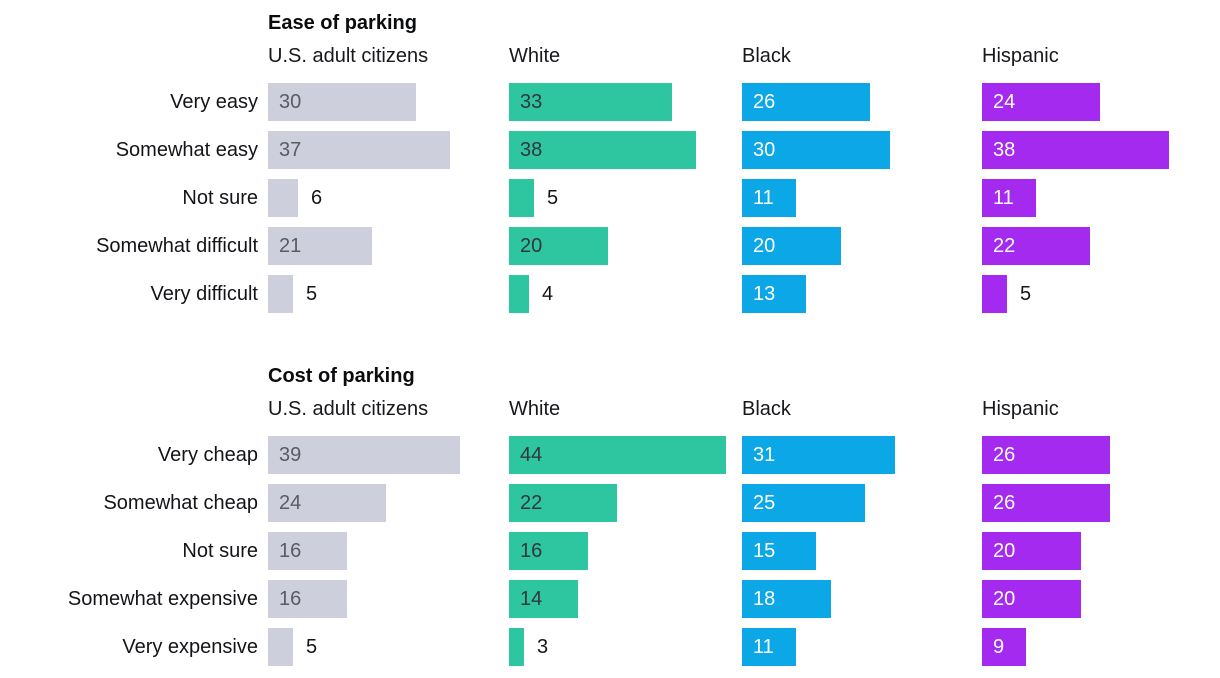 This screenshot has width=1220, height=678. What do you see at coordinates (818, 455) in the screenshot?
I see `bar-black-very-cheap: 31` at bounding box center [818, 455].